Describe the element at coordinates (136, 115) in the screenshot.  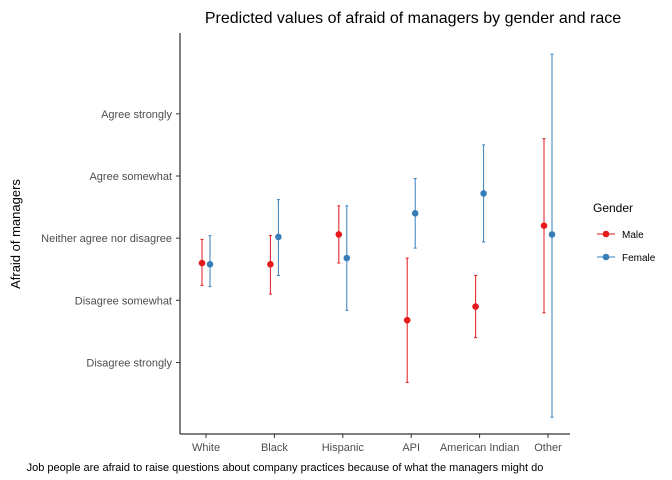
I see `y-tick-label: Agree strongly` at that location.